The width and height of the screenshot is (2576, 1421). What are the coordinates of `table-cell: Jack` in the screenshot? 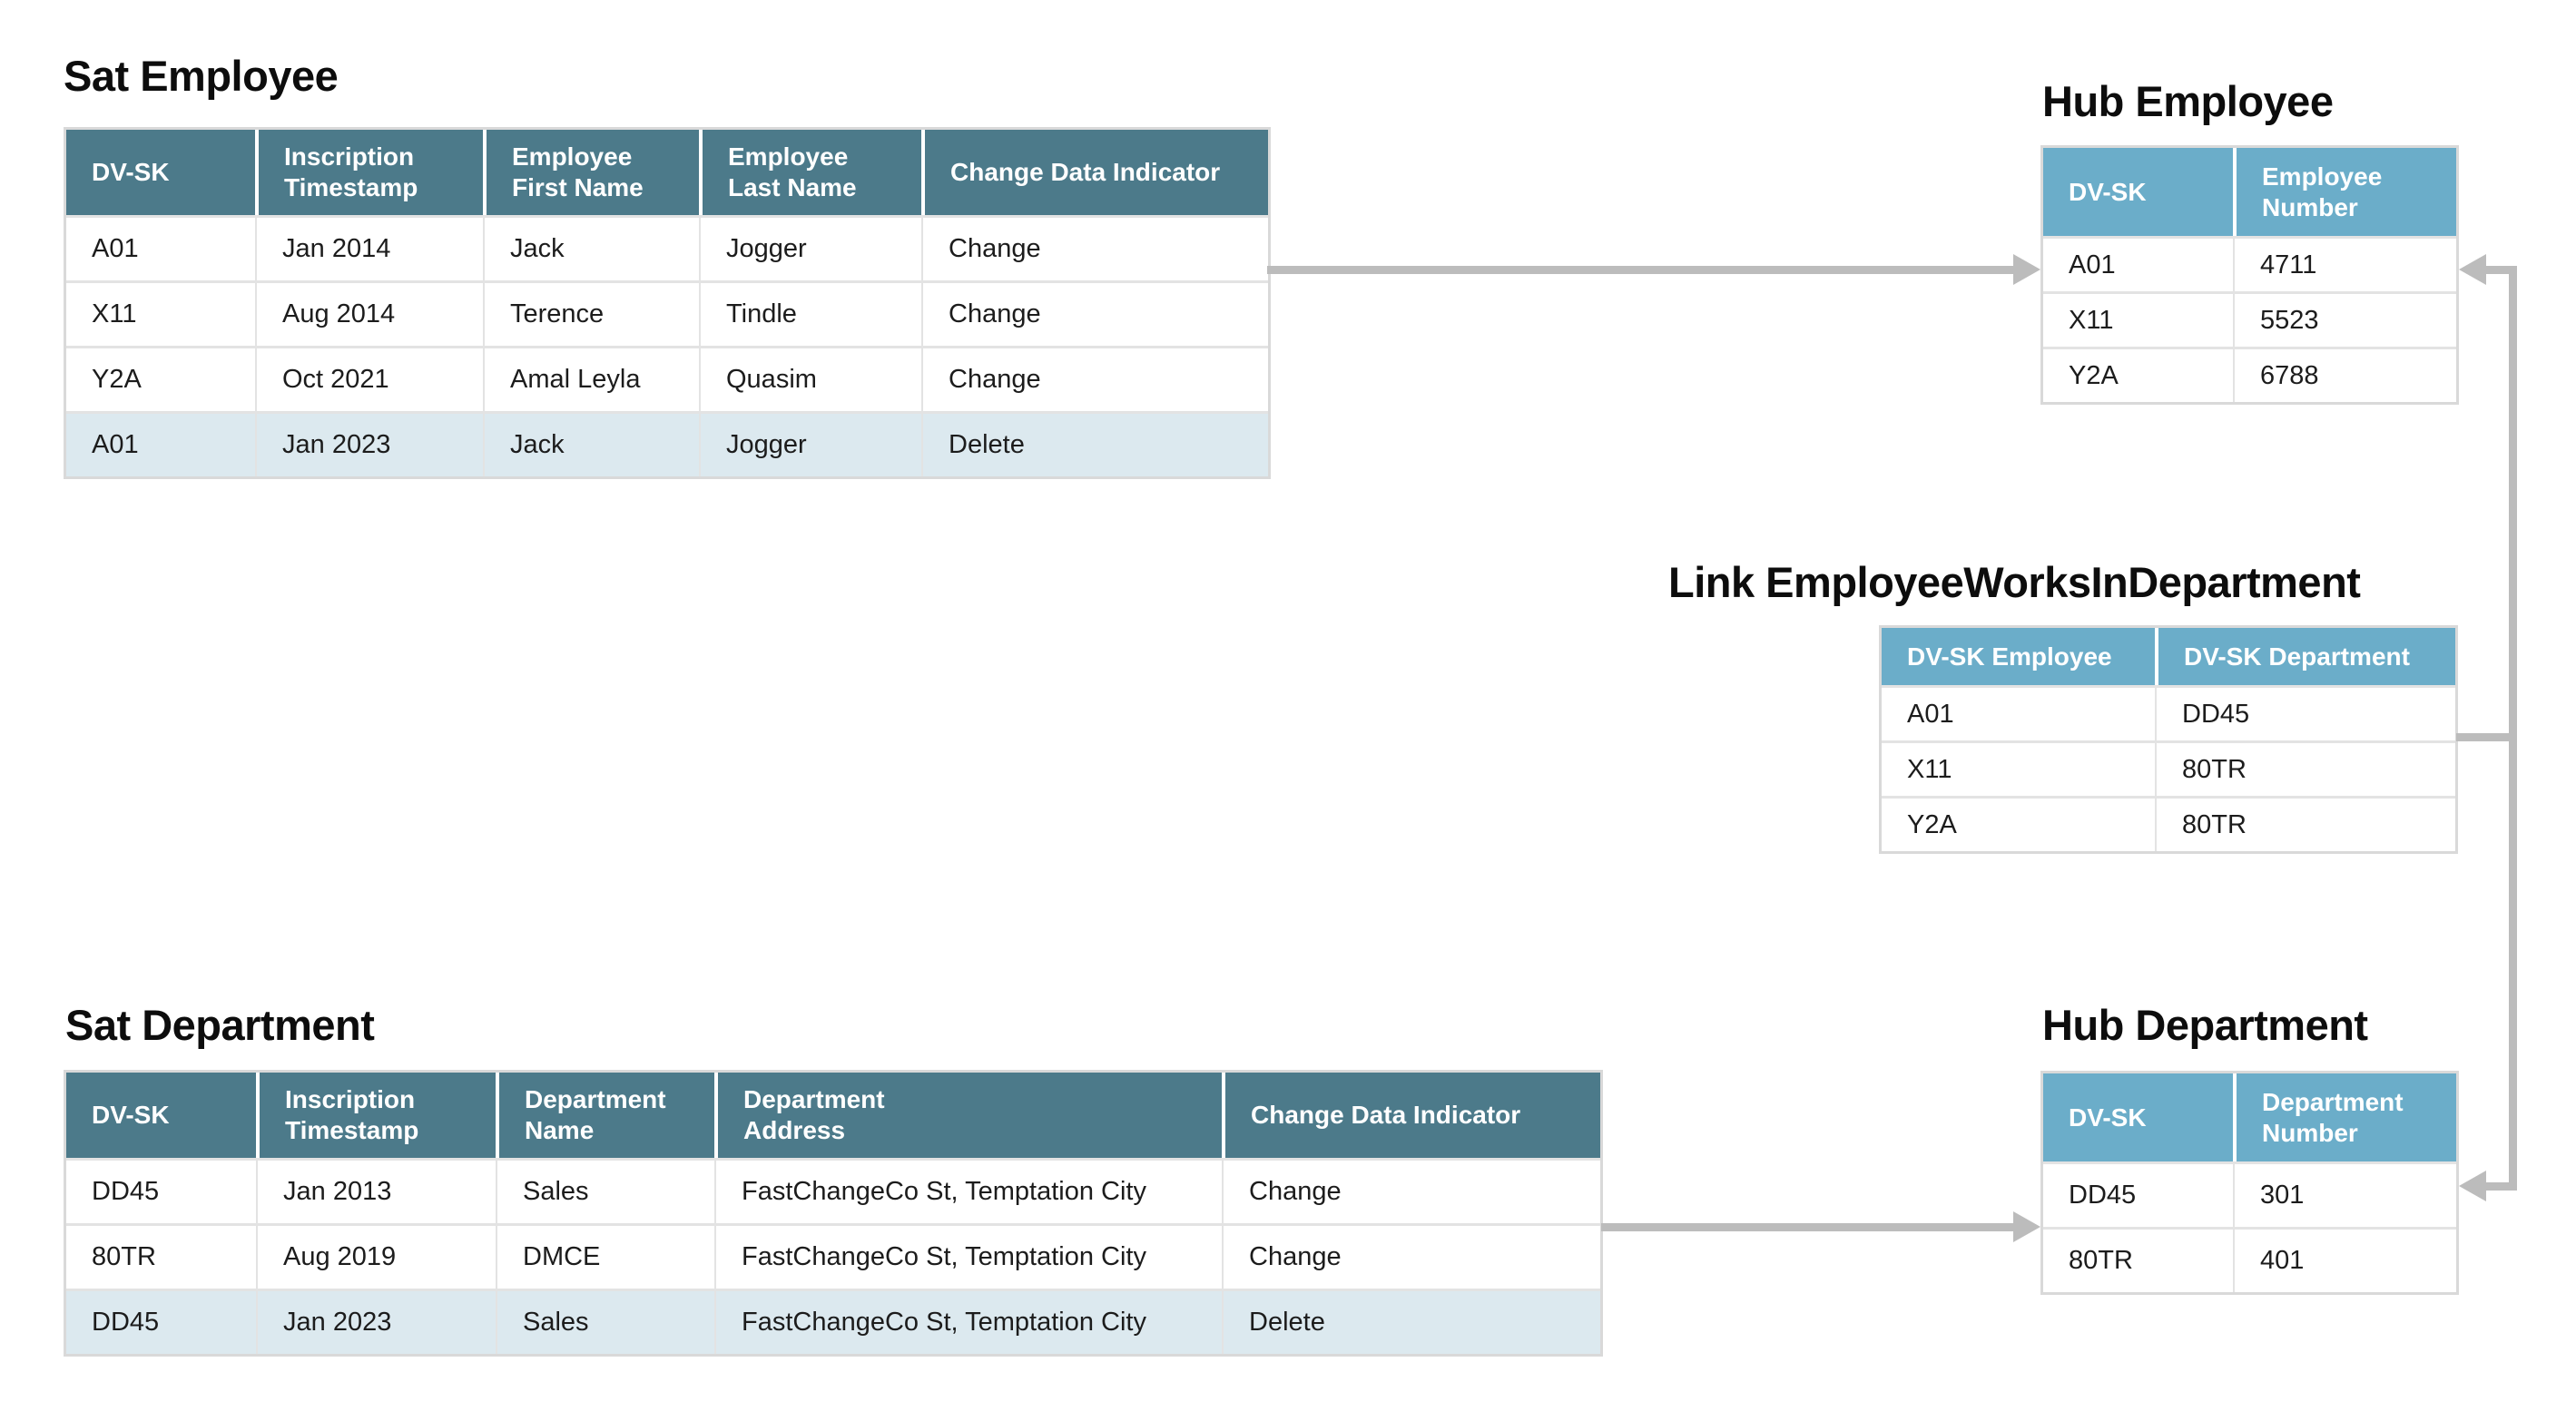 It's located at (591, 247).